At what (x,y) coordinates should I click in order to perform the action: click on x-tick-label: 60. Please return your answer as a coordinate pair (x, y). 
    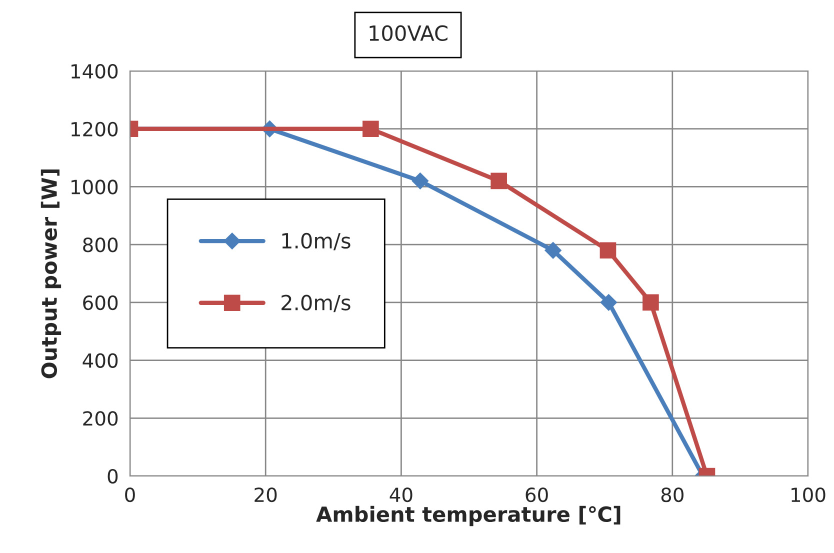
    Looking at the image, I should click on (537, 494).